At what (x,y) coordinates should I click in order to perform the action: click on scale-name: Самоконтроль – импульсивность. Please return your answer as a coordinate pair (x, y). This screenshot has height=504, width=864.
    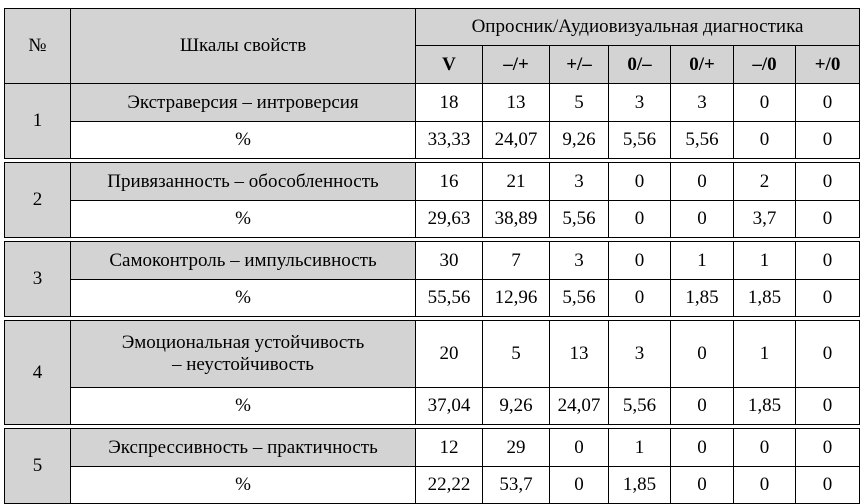
    Looking at the image, I should click on (243, 260).